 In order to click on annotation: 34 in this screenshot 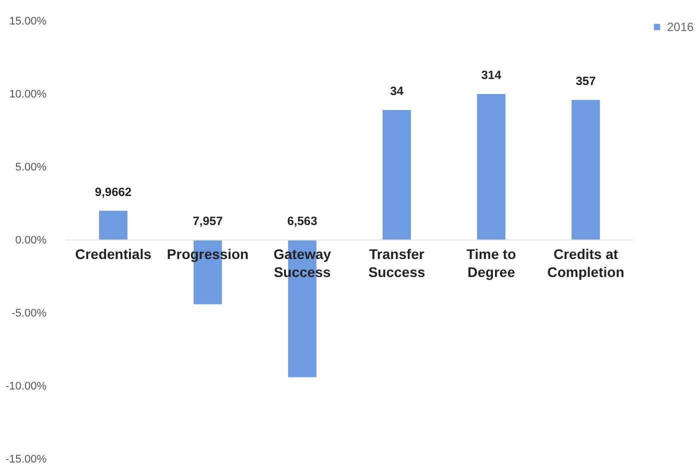, I will do `click(397, 91)`.